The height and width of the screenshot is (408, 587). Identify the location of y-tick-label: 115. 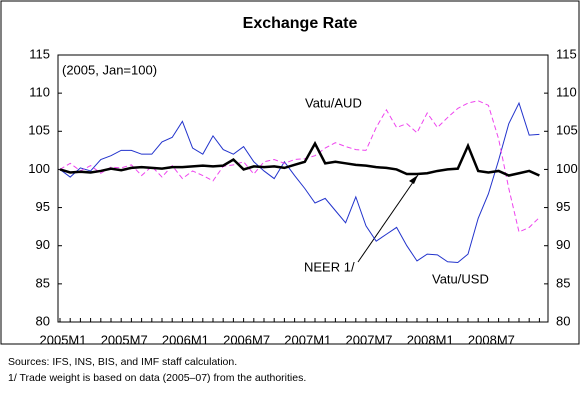
(39, 53).